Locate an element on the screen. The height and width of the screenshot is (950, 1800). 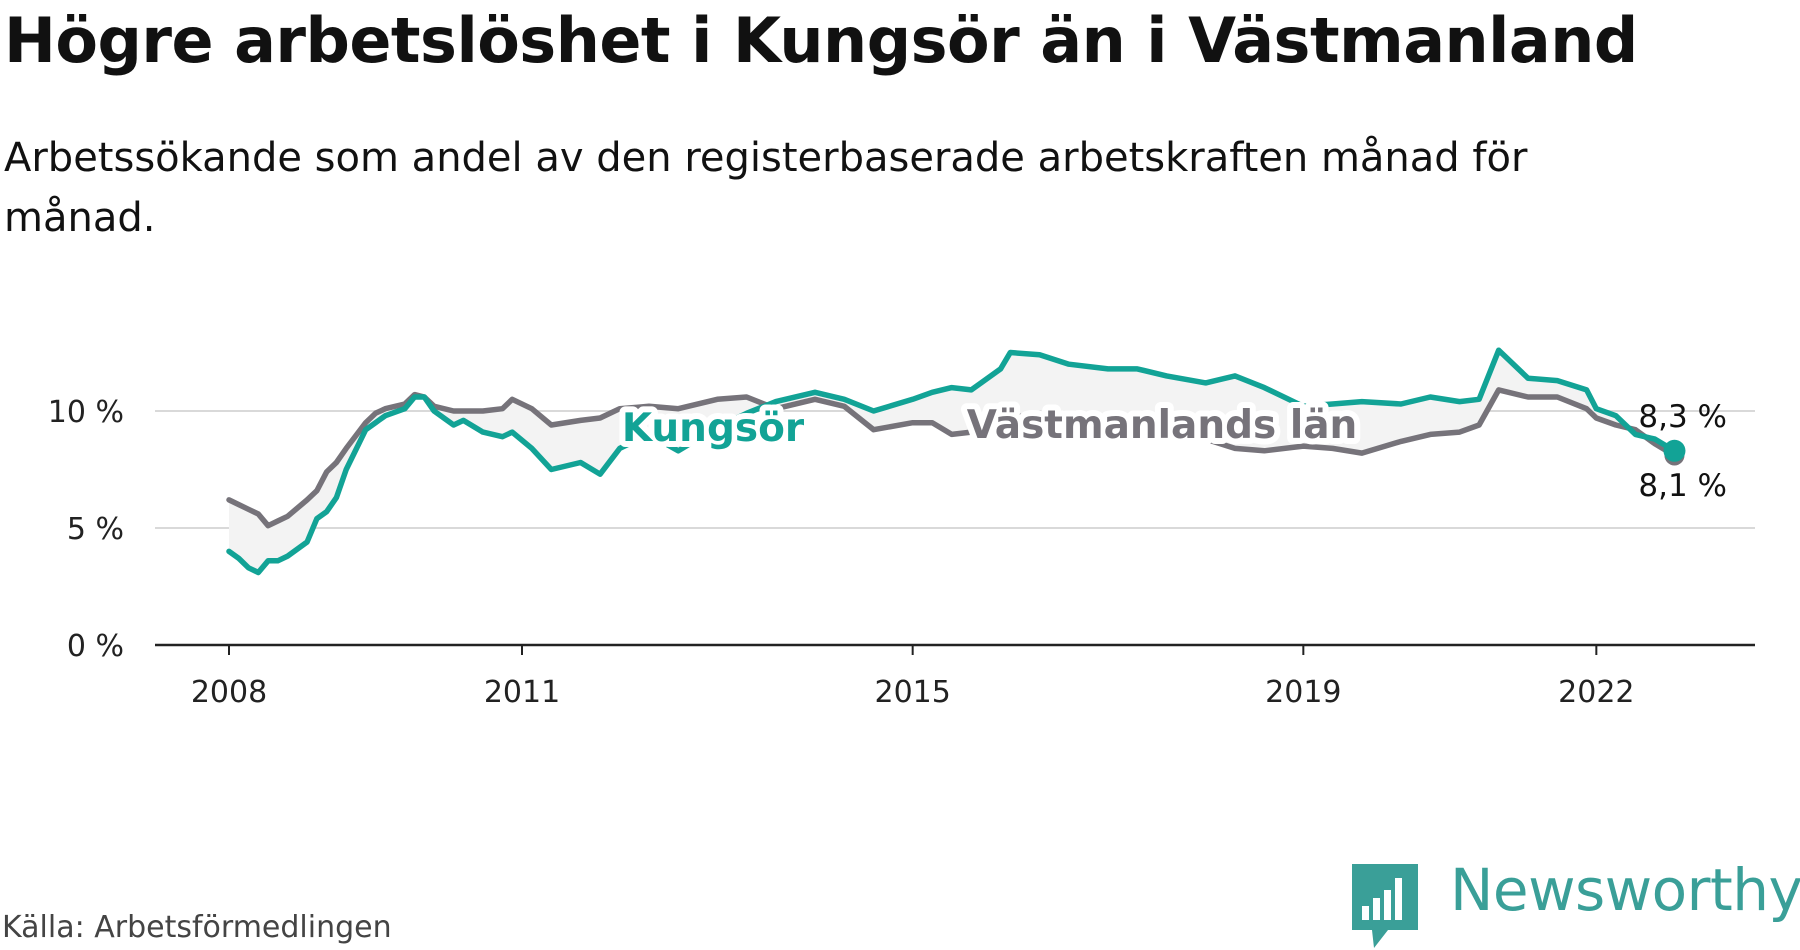
end-label-kungsor: 8,3 % is located at coordinates (1682, 417).